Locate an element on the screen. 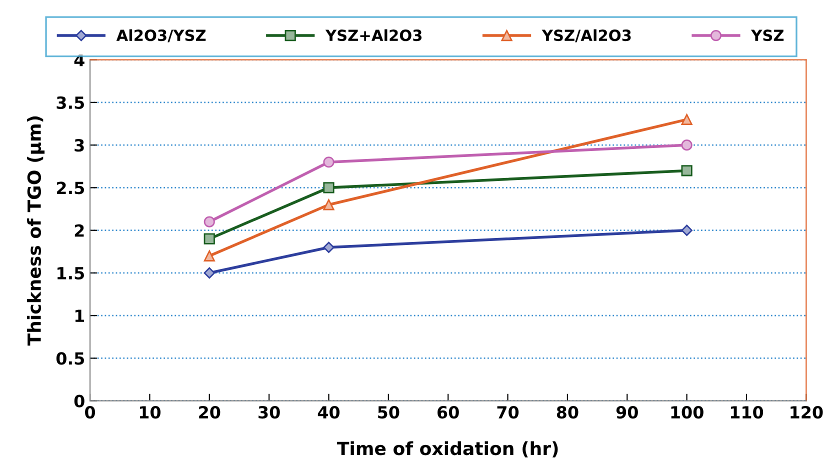 The image size is (826, 471). y-tick-label: 0.5 is located at coordinates (70, 358).